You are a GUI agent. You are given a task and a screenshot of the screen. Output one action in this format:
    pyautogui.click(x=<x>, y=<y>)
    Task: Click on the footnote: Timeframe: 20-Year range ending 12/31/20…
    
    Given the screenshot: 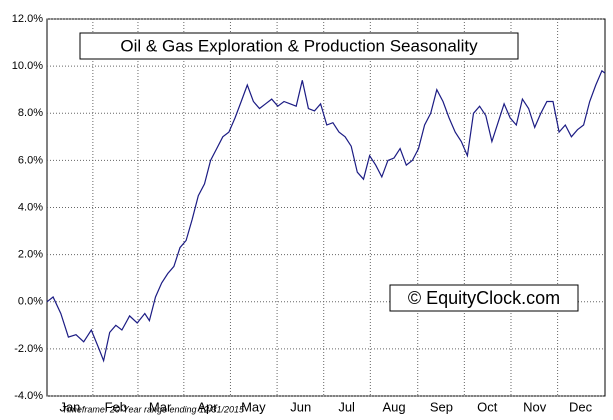 What is the action you would take?
    pyautogui.click(x=153, y=409)
    